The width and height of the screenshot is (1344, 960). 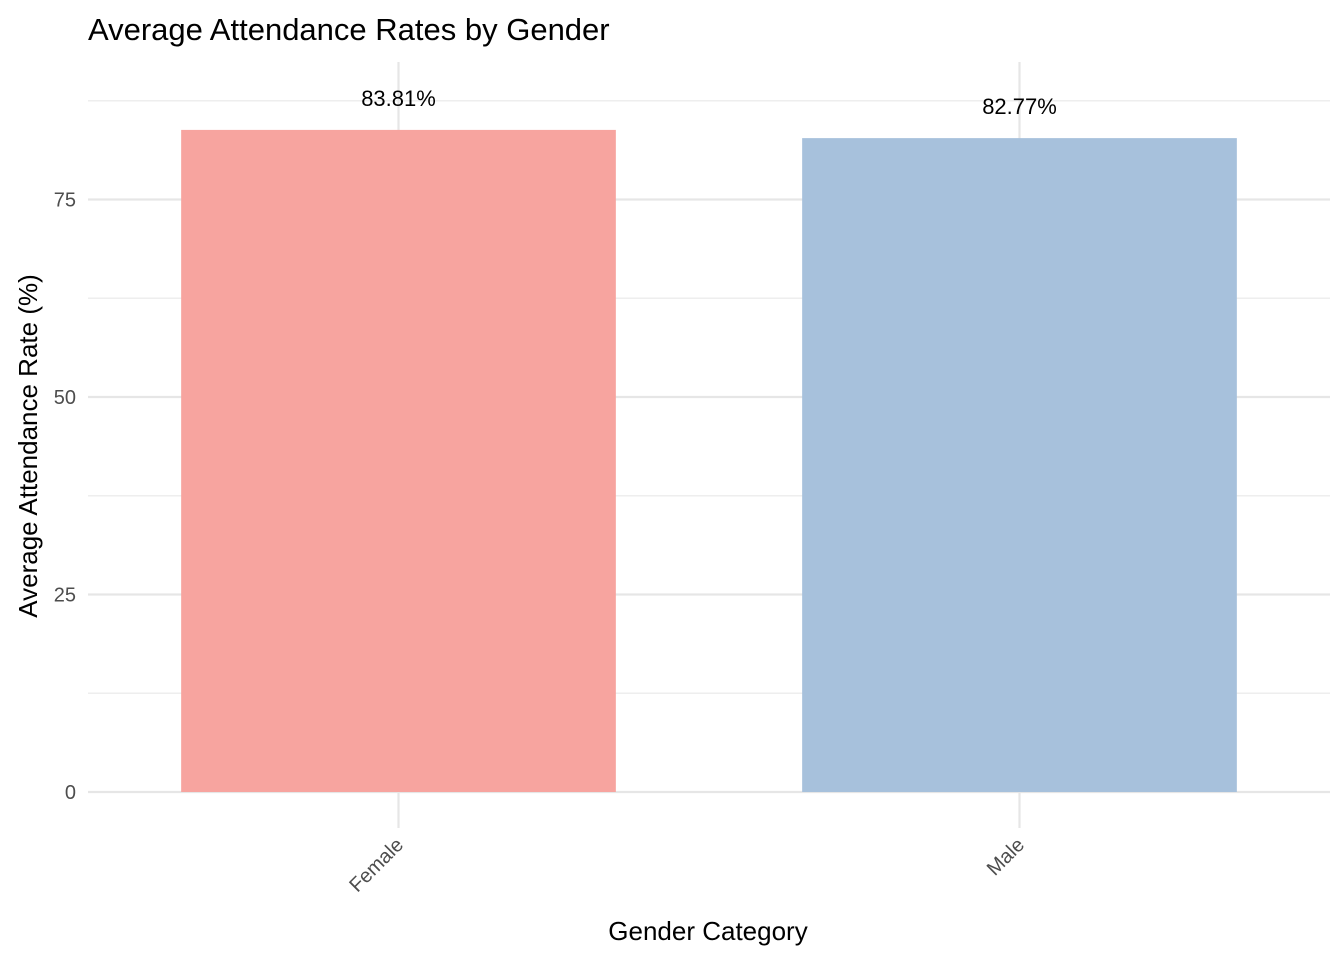 What do you see at coordinates (1006, 857) in the screenshot?
I see `x-tick-label: Male` at bounding box center [1006, 857].